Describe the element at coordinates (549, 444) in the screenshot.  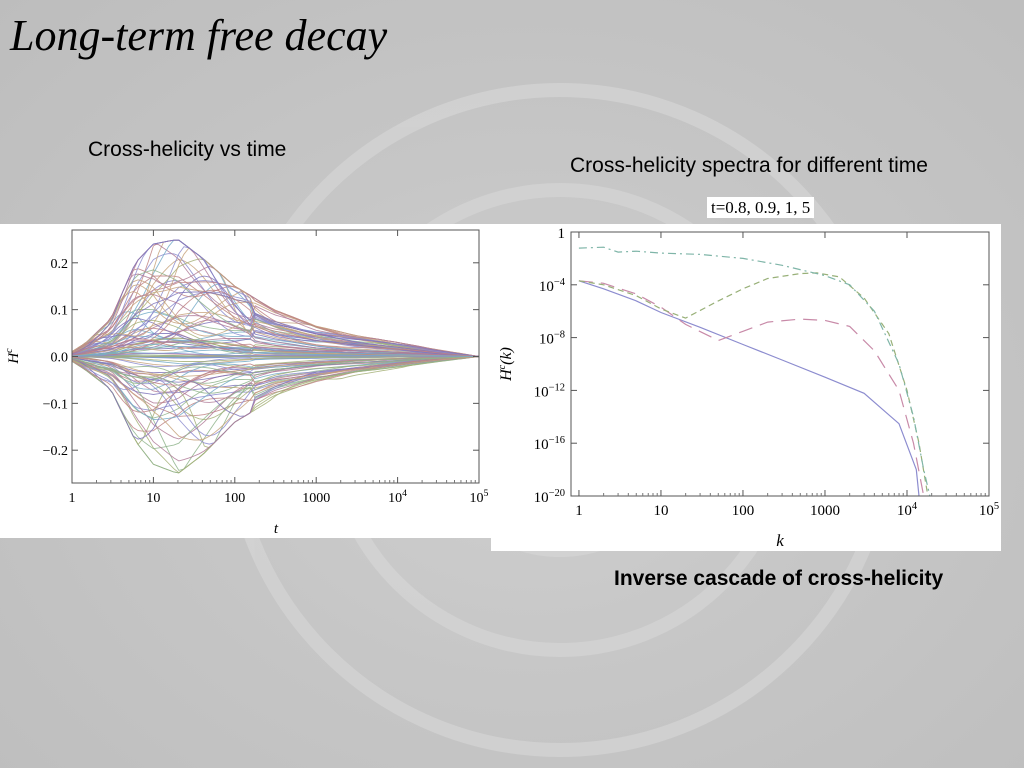
I see `y-tick-label: 10⁻¹⁶` at that location.